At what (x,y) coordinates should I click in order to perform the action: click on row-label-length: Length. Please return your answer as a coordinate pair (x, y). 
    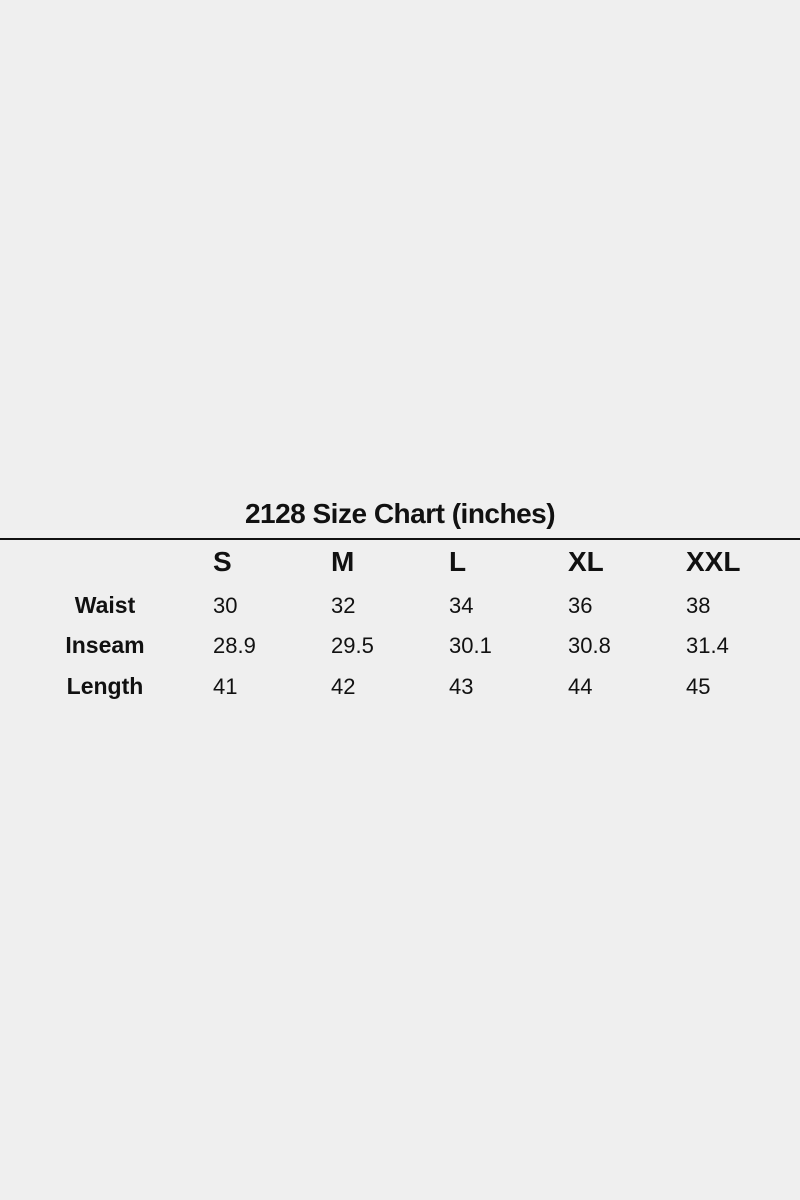
    Looking at the image, I should click on (105, 686).